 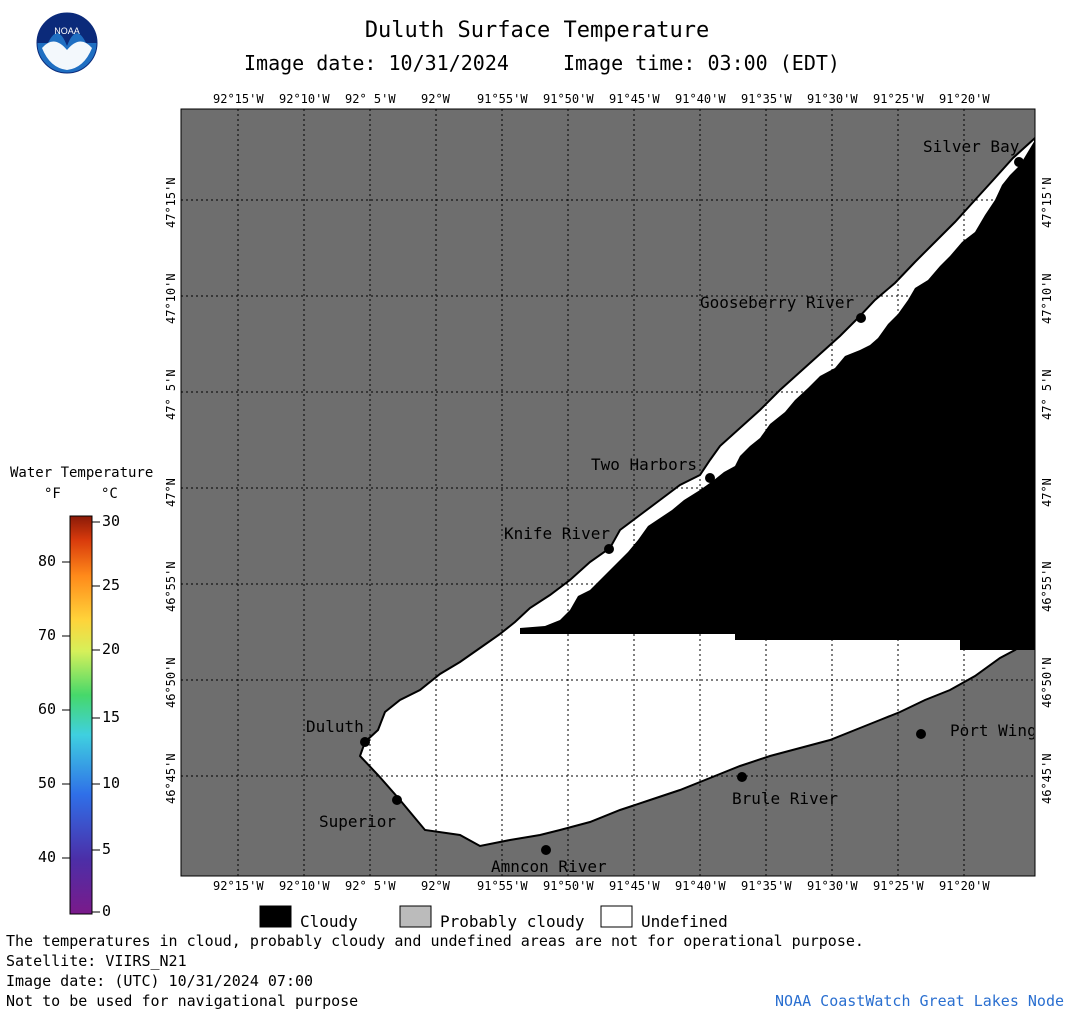 I want to click on lat-tick-right: 47°15'N, so click(x=1047, y=202).